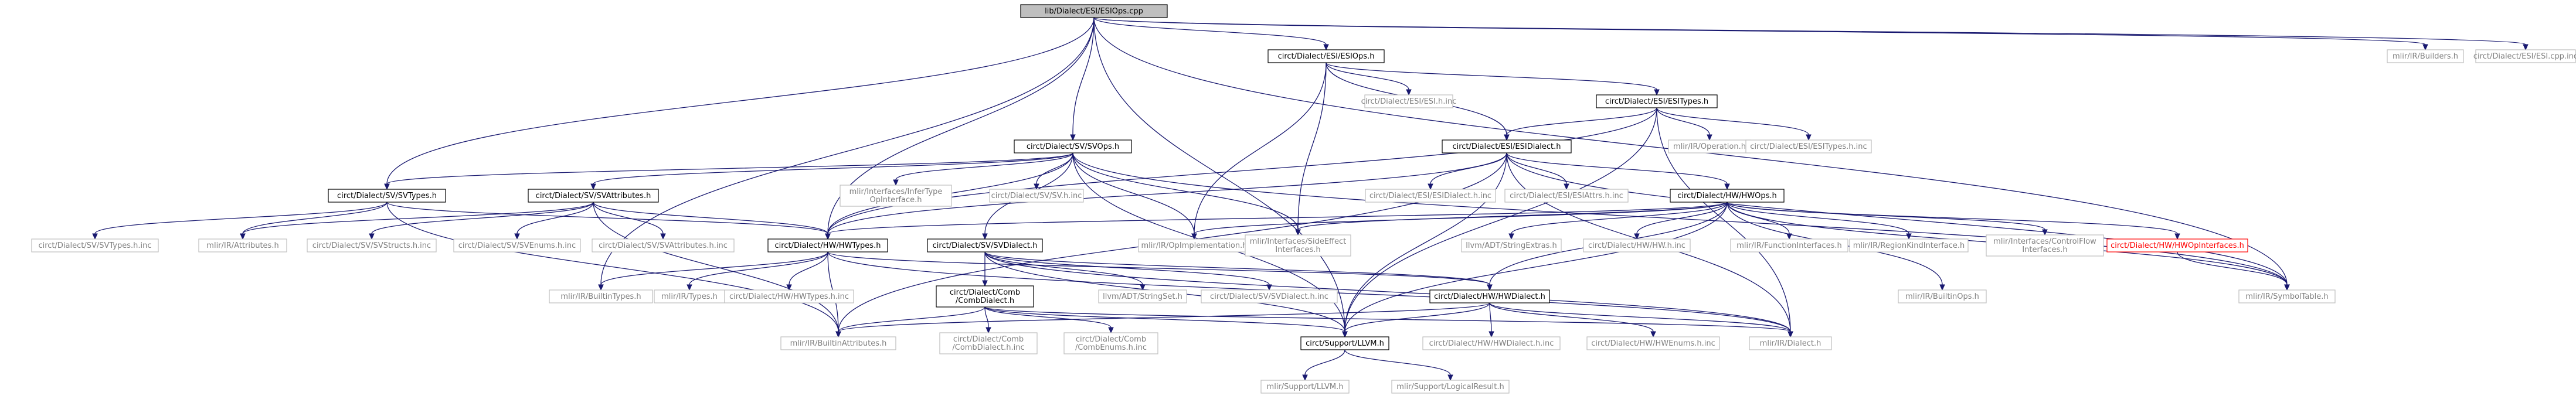 The height and width of the screenshot is (406, 2576). I want to click on node-label: circt/Dialect/ESI/ESIDialect.h, so click(1507, 146).